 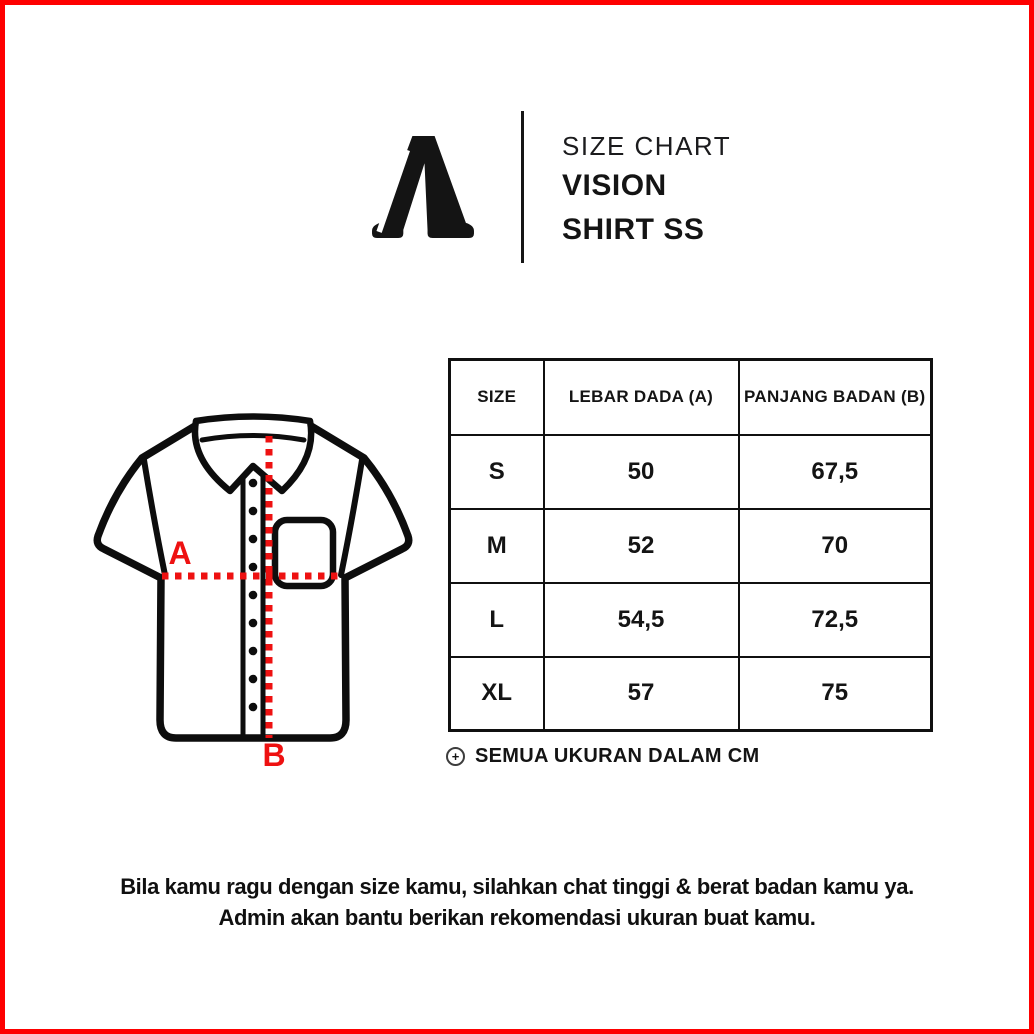 I want to click on value-cell: 54,5, so click(x=641, y=619).